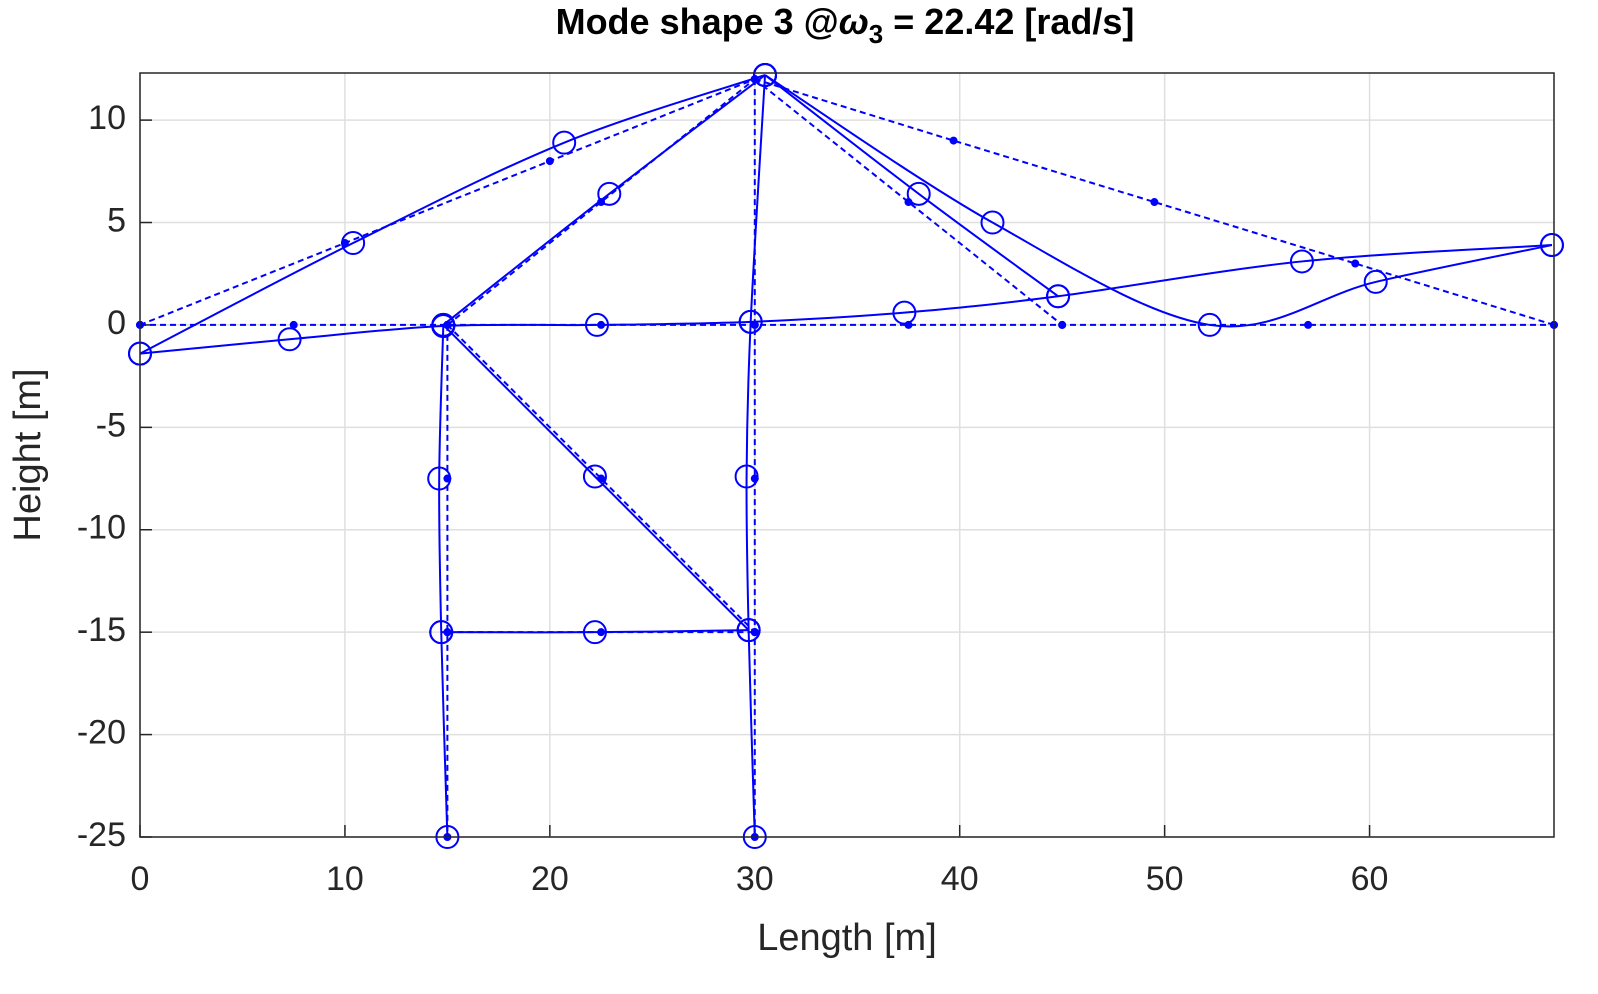  I want to click on y-tick-label: -5, so click(111, 425).